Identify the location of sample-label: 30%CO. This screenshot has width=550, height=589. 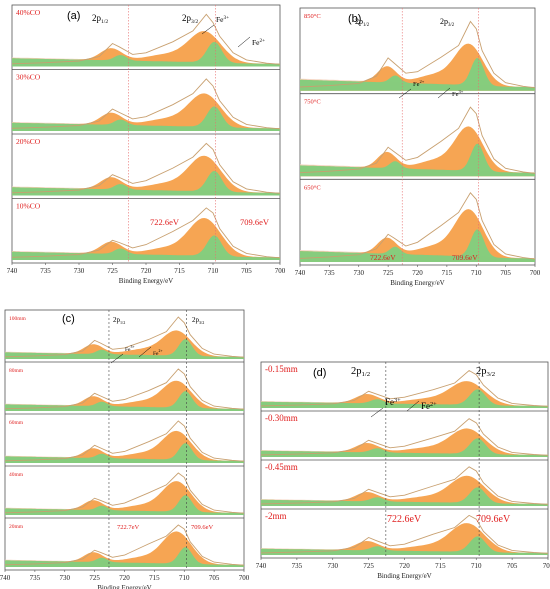
(28, 77).